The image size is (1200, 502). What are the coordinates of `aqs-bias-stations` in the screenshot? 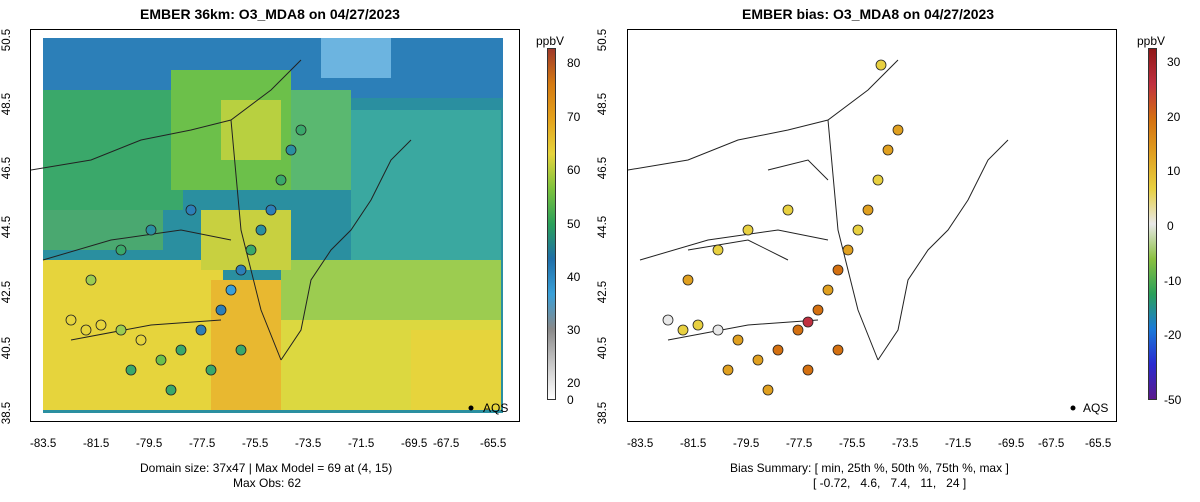 It's located at (783, 227).